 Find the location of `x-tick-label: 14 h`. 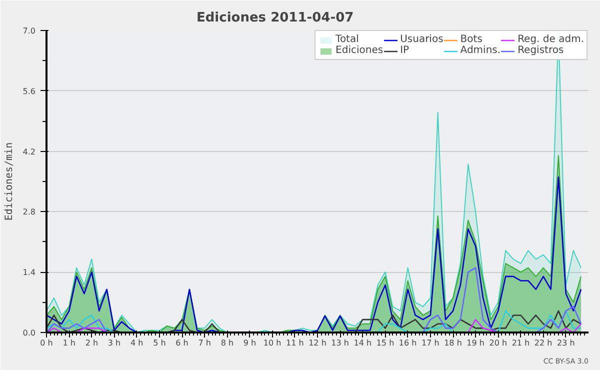

x-tick-label: 14 h is located at coordinates (363, 343).